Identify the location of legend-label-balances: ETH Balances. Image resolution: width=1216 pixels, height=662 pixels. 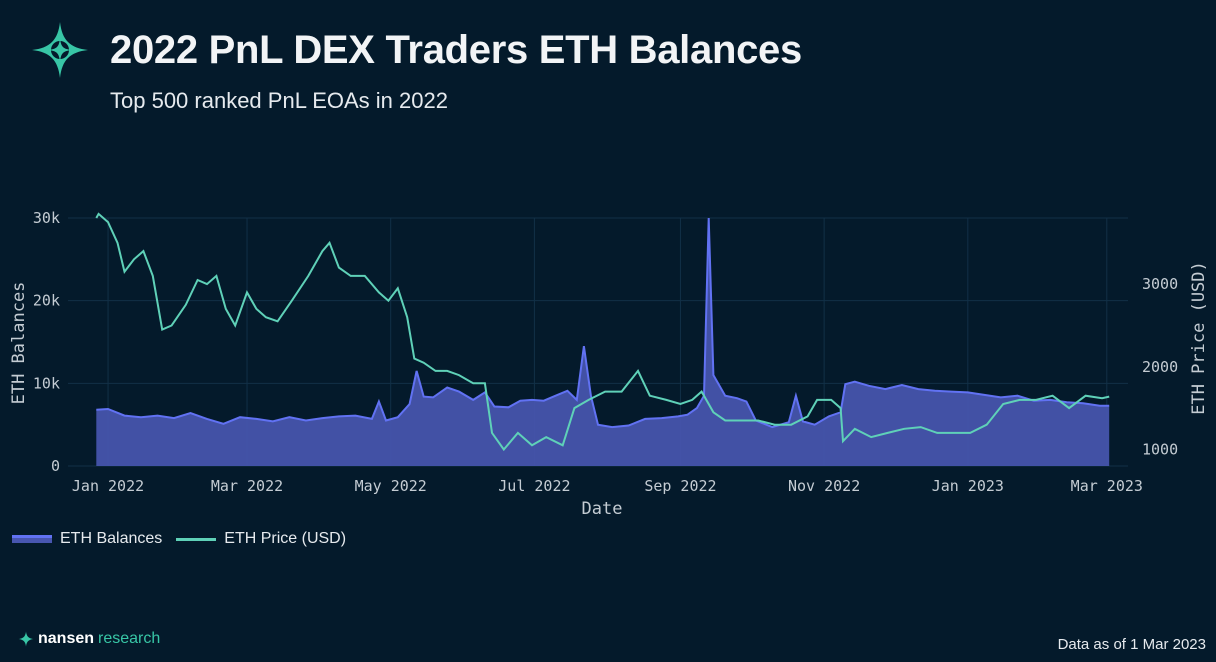
(111, 538).